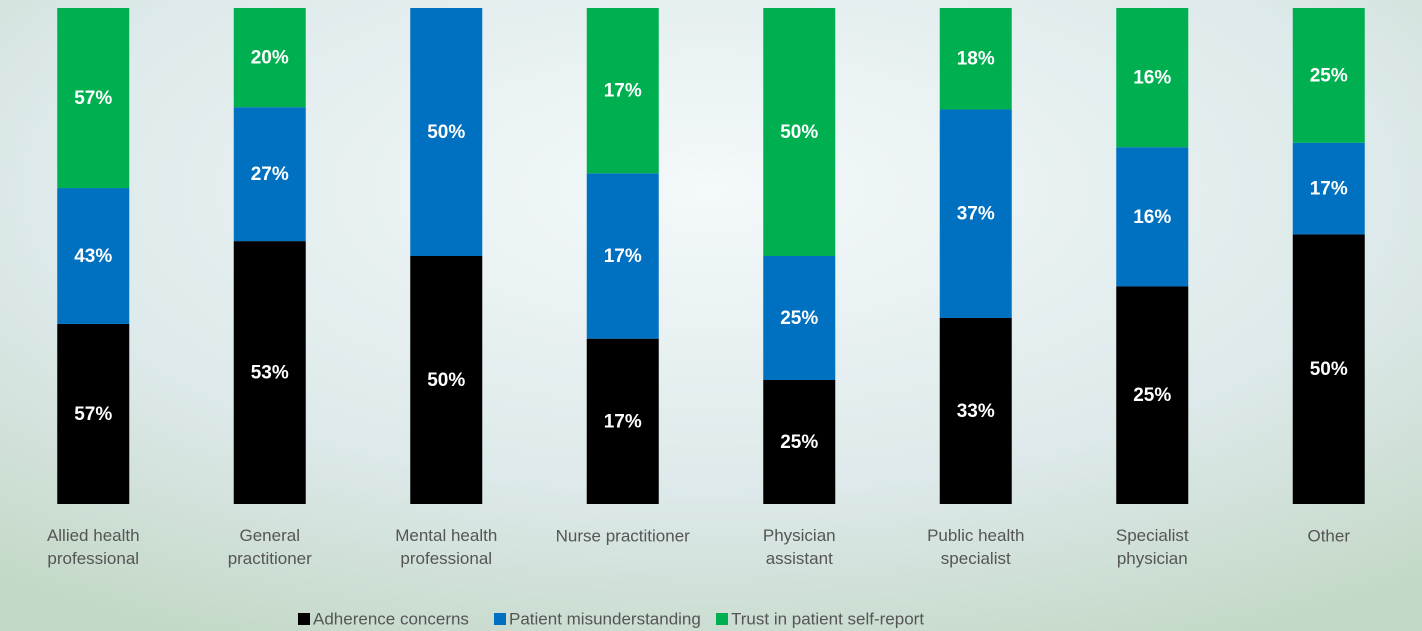 The height and width of the screenshot is (631, 1422). What do you see at coordinates (623, 535) in the screenshot?
I see `x-tick-label: Nurse practitioner` at bounding box center [623, 535].